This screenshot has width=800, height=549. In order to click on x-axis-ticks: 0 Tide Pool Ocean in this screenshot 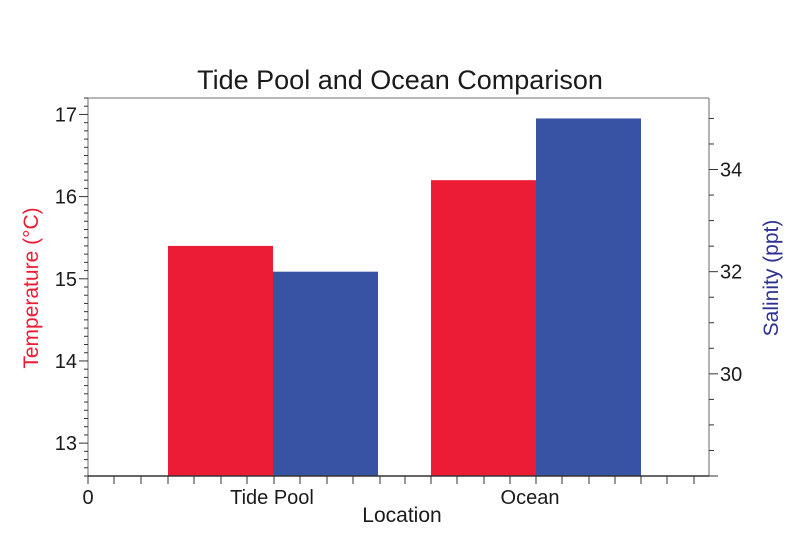, I will do `click(388, 492)`.